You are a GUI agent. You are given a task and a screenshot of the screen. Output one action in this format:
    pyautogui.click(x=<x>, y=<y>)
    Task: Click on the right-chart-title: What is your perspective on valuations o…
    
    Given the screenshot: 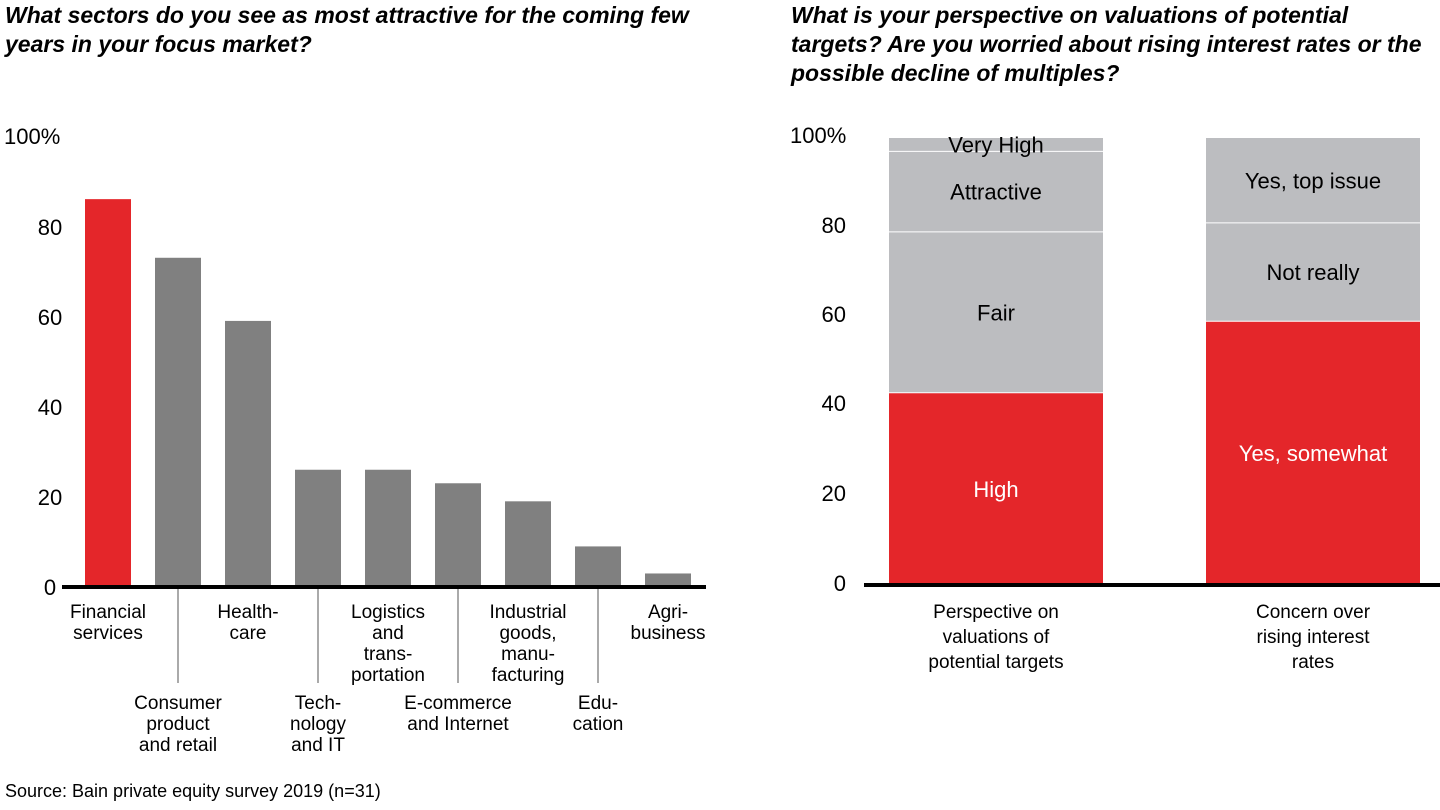 What is the action you would take?
    pyautogui.click(x=1106, y=44)
    